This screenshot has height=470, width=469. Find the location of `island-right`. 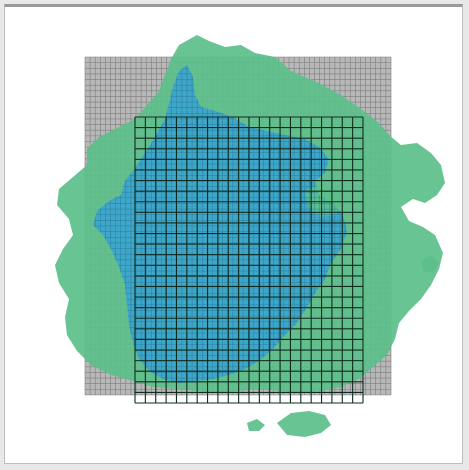

island-right is located at coordinates (430, 264).